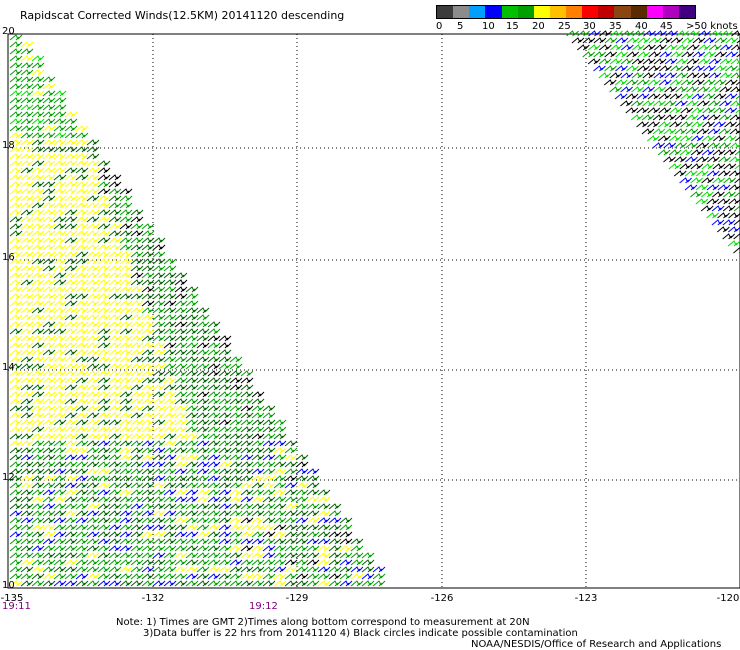 The image size is (740, 650). Describe the element at coordinates (8, 31) in the screenshot. I see `lat-label-20: 20` at that location.